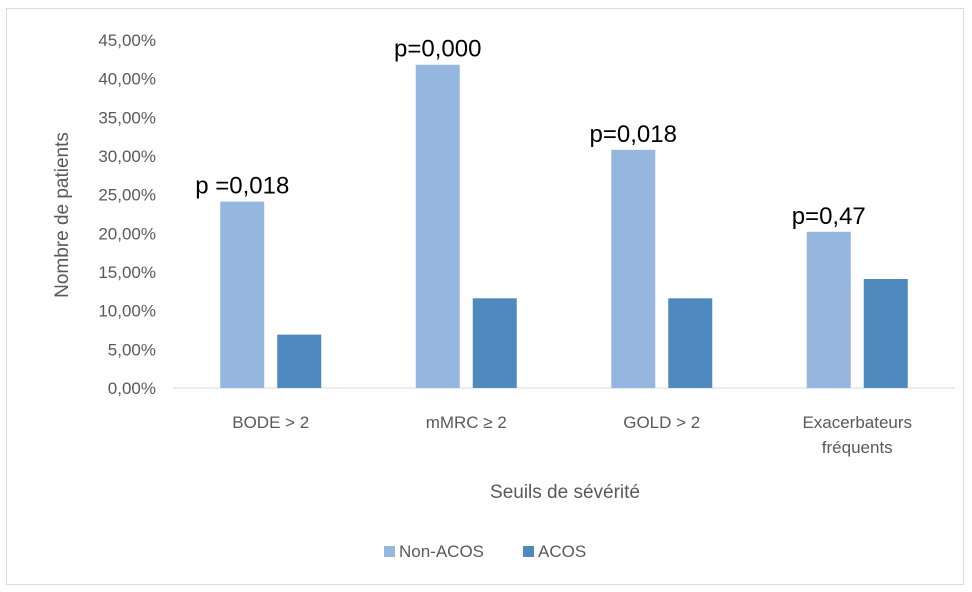  I want to click on legend-swatch-non-acos, so click(389, 551).